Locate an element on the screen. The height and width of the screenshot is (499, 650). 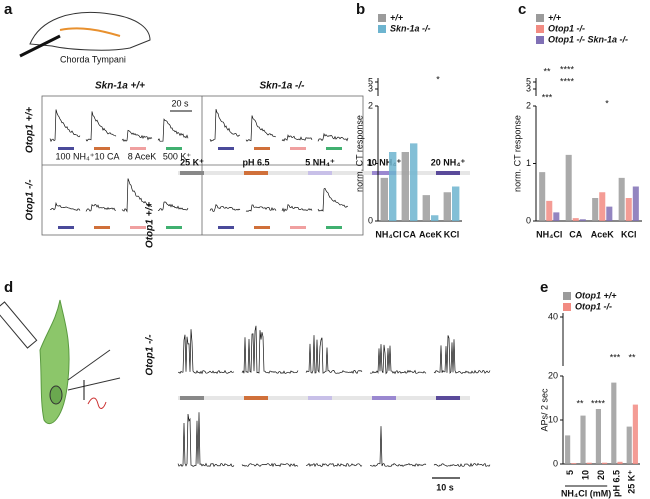
significance: * is located at coordinates (607, 103).